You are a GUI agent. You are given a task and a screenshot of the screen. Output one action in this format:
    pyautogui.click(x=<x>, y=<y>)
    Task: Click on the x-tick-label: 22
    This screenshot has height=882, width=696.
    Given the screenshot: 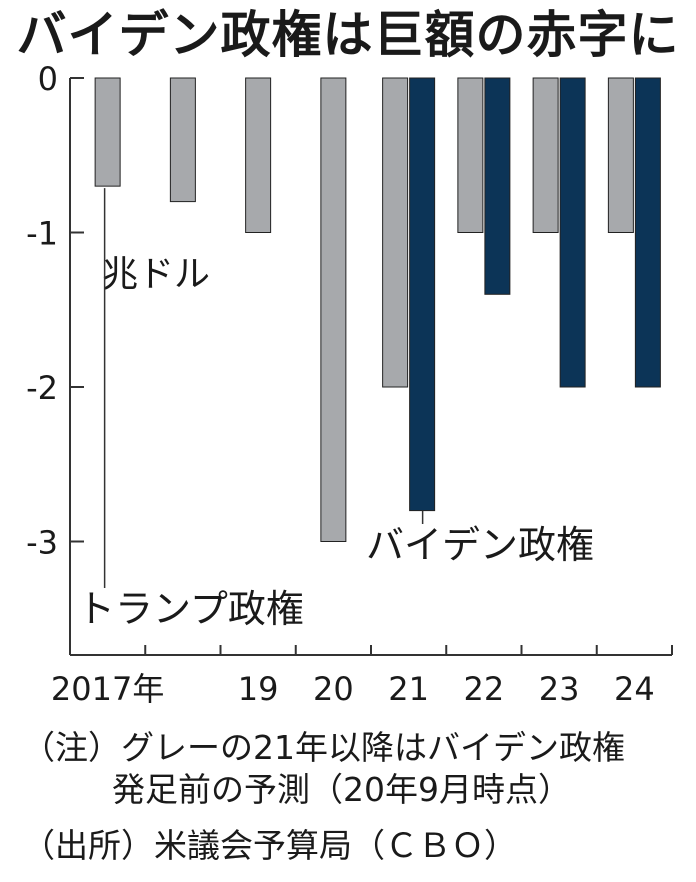 What is the action you would take?
    pyautogui.click(x=484, y=689)
    